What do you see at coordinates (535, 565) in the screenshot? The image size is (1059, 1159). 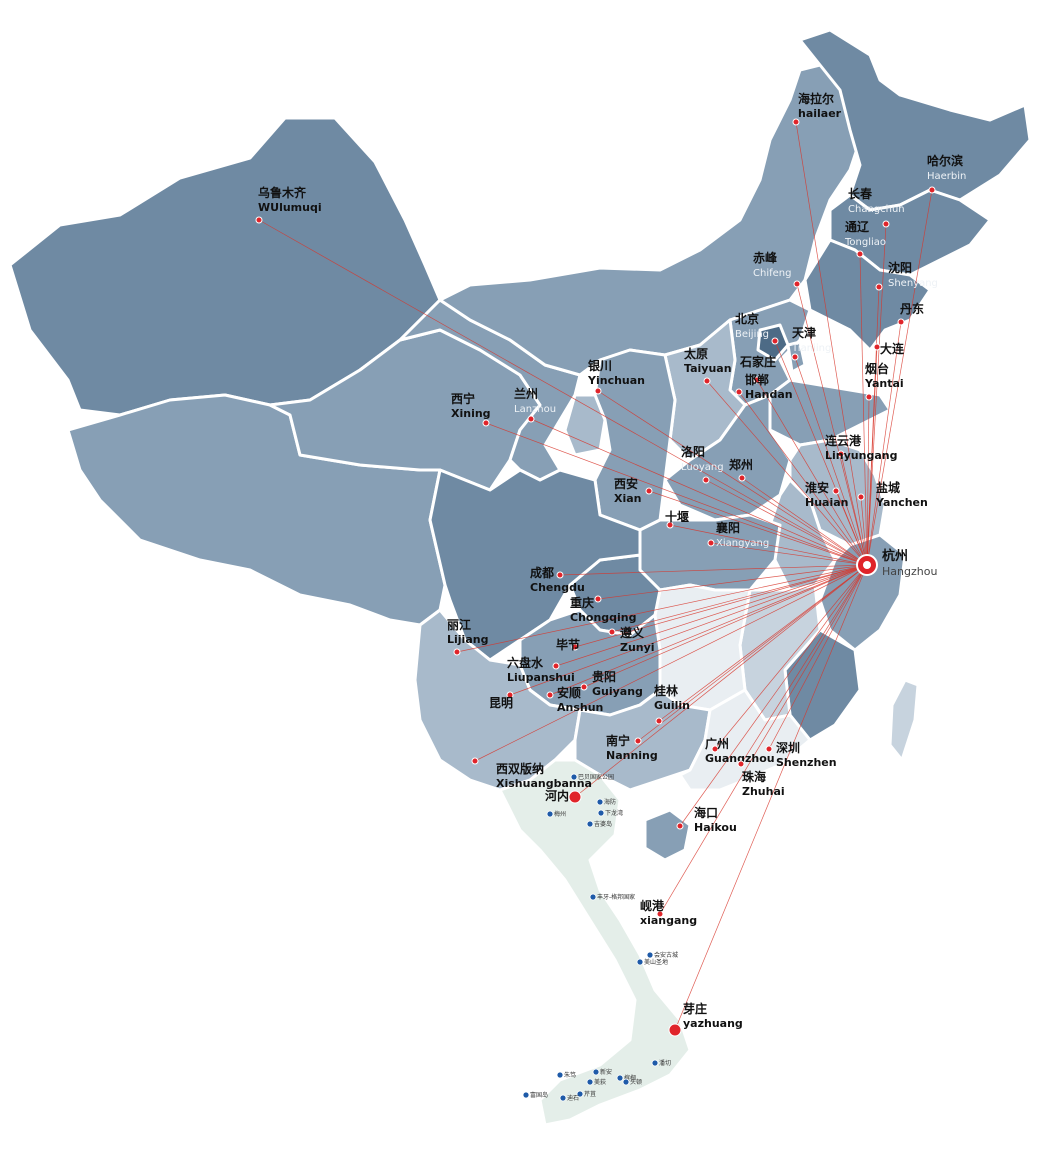 I see `province-sichuan` at bounding box center [535, 565].